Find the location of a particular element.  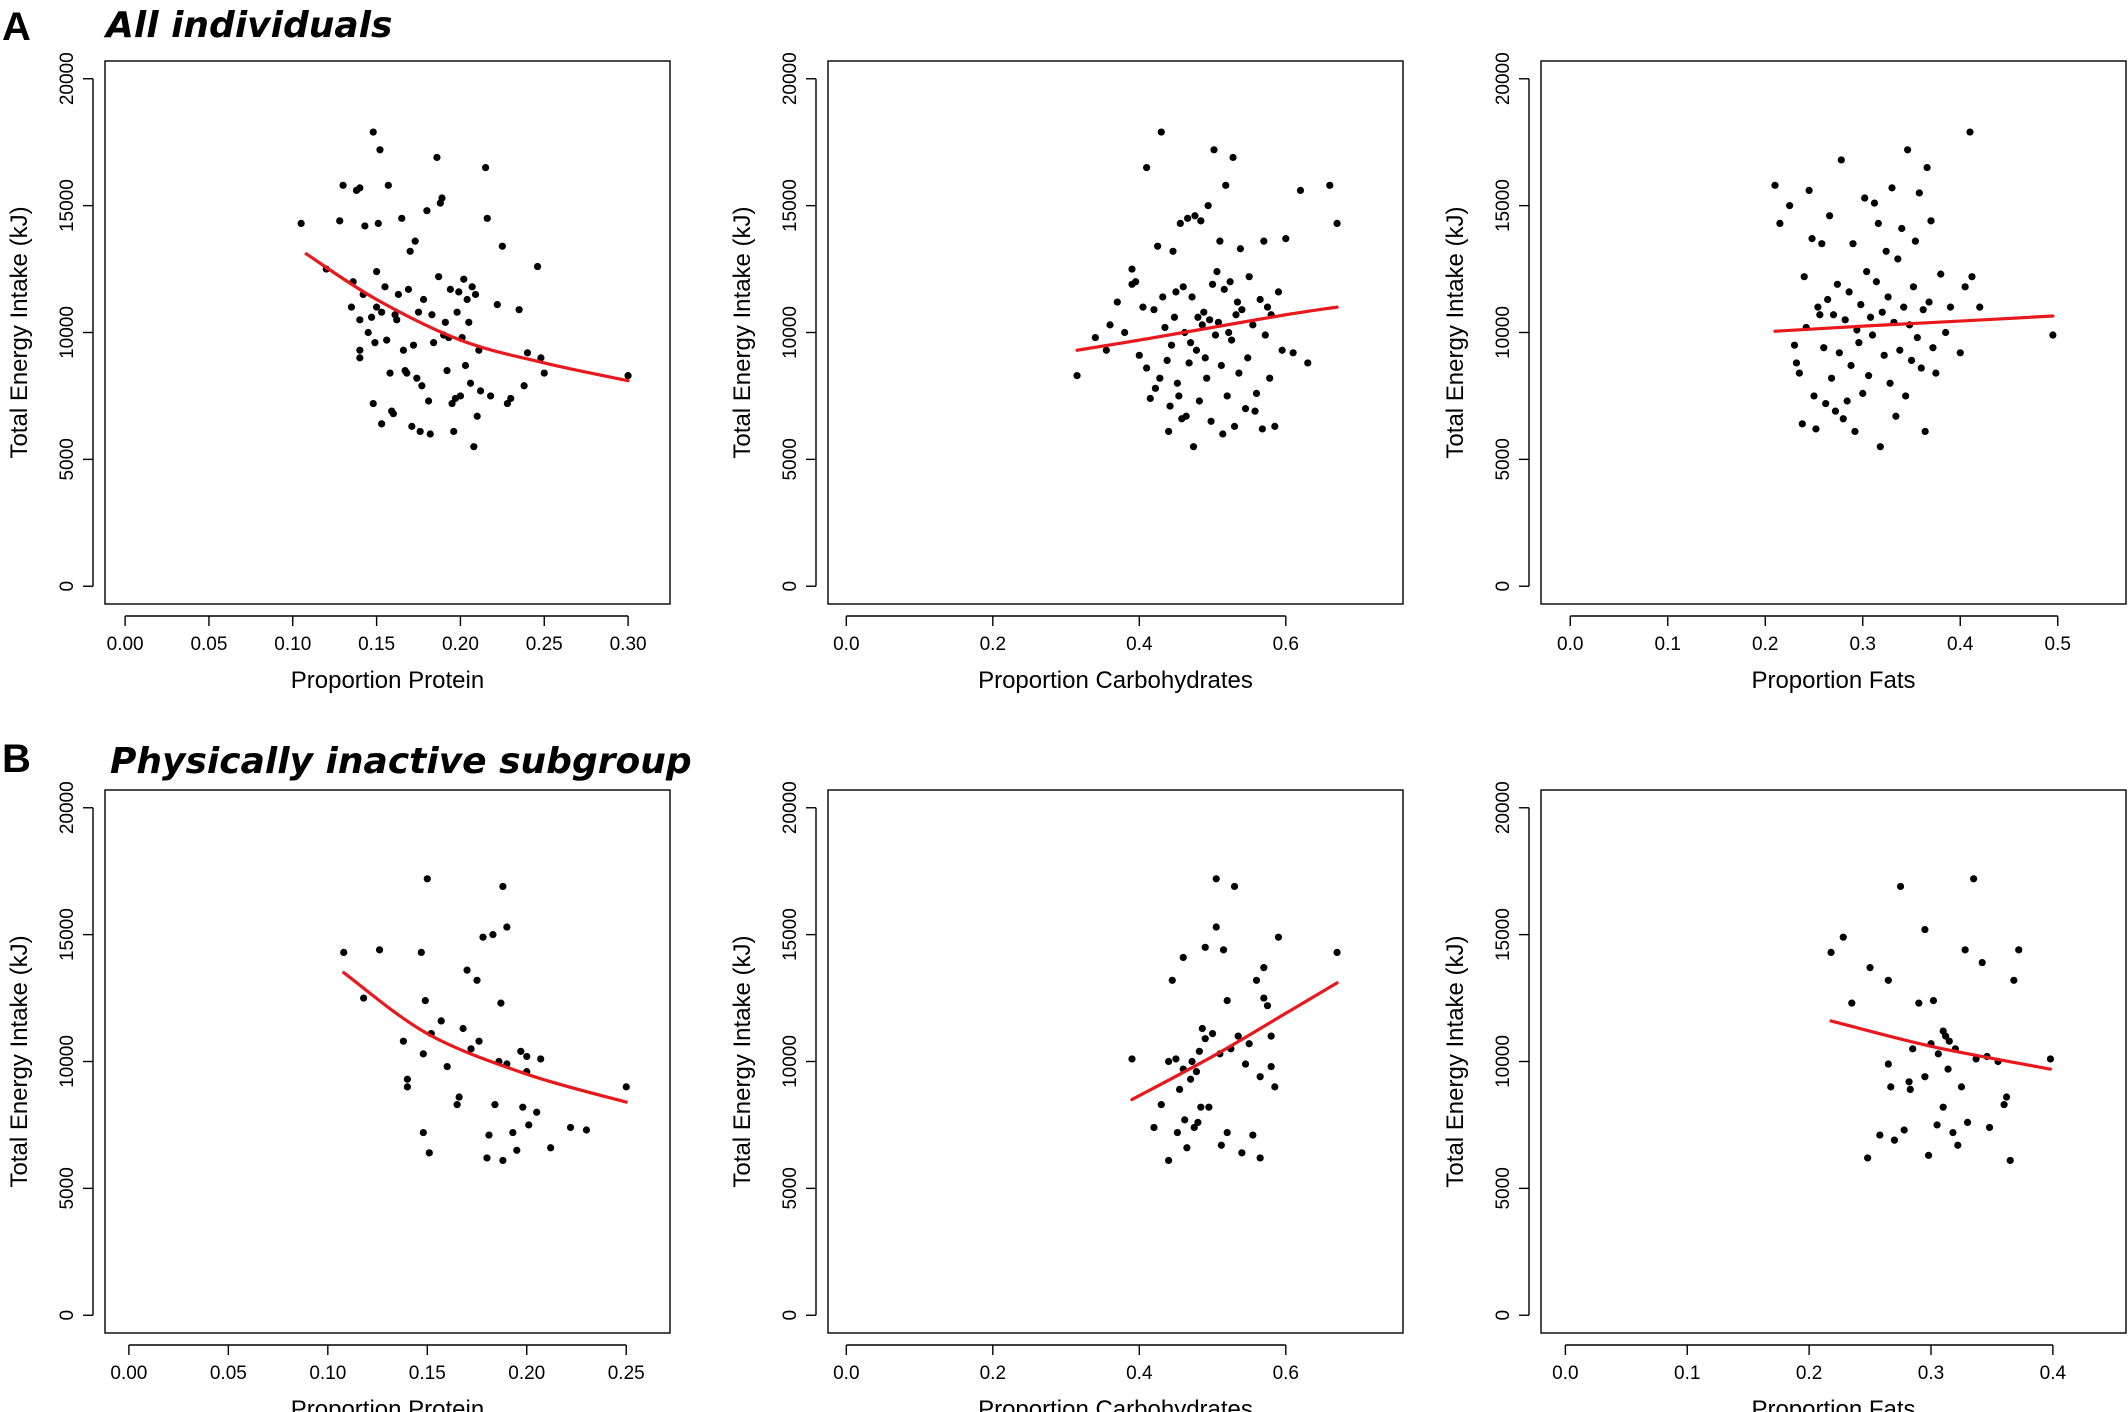

y-tick-label: 15000 is located at coordinates (790, 934).